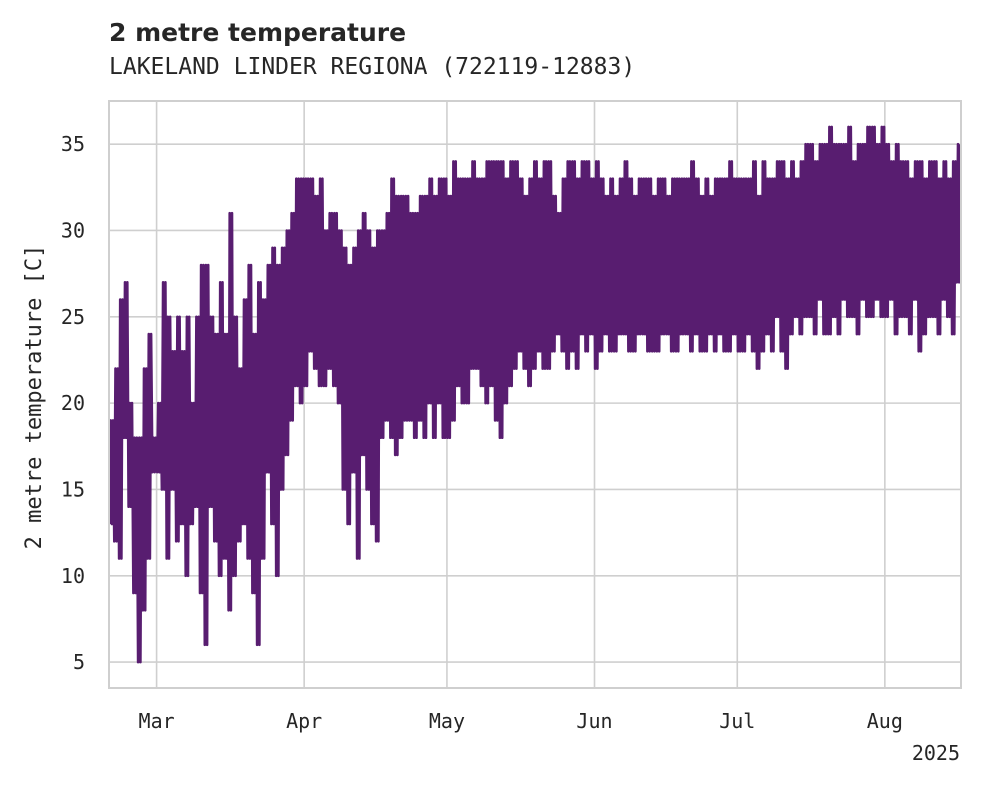  What do you see at coordinates (594, 721) in the screenshot?
I see `x-tick-label: Jun` at bounding box center [594, 721].